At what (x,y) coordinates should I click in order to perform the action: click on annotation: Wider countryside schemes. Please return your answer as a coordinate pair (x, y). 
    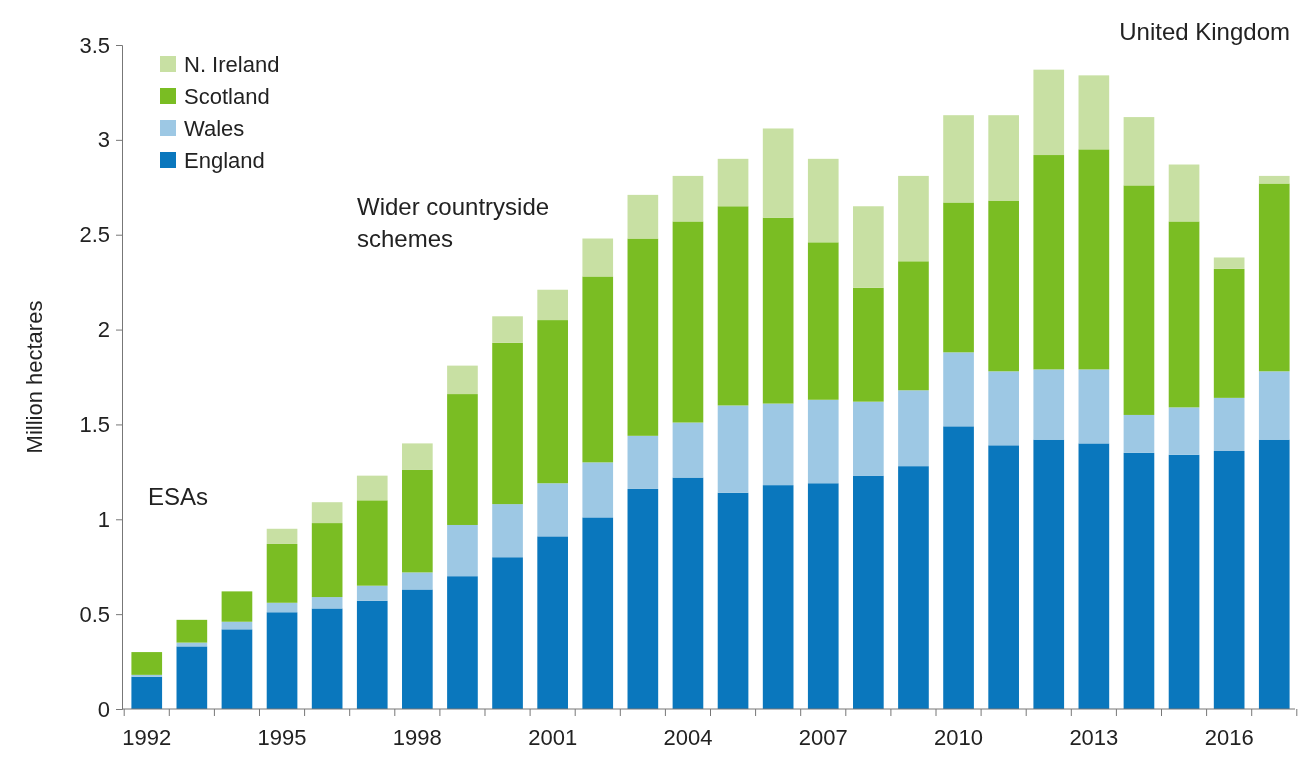
    Looking at the image, I should click on (453, 222).